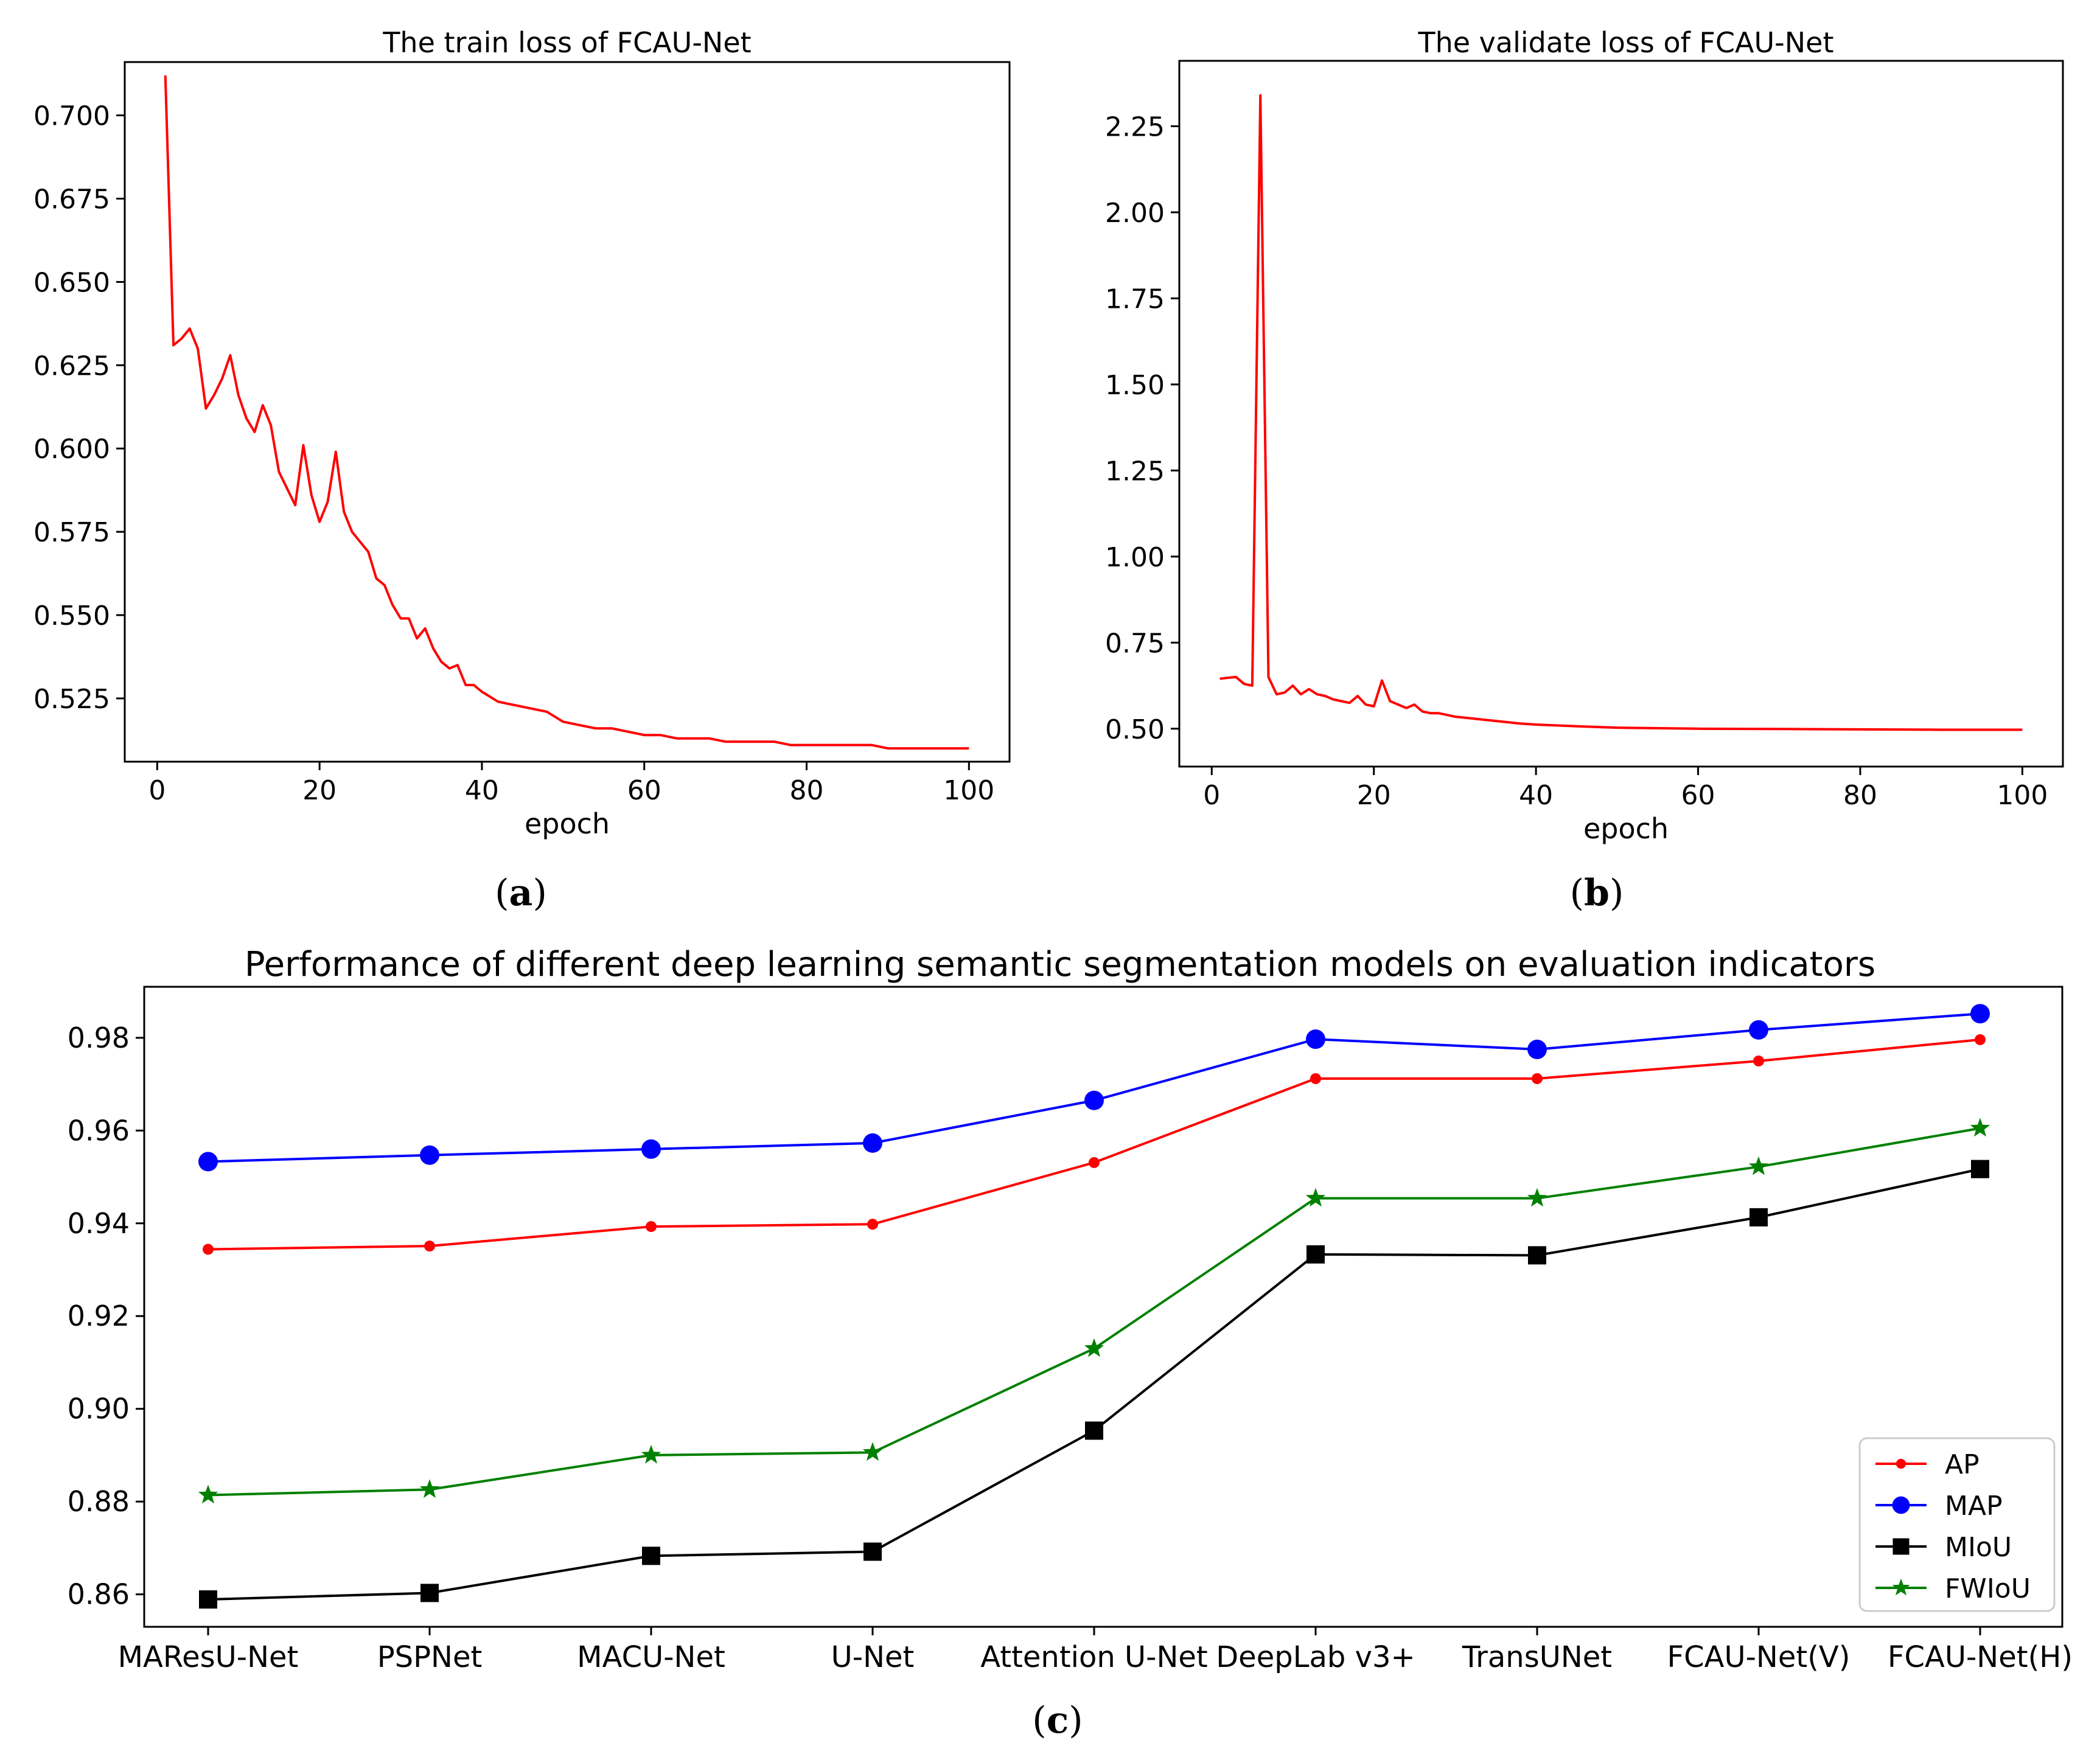  I want to click on legend-marker-ap, so click(1901, 1464).